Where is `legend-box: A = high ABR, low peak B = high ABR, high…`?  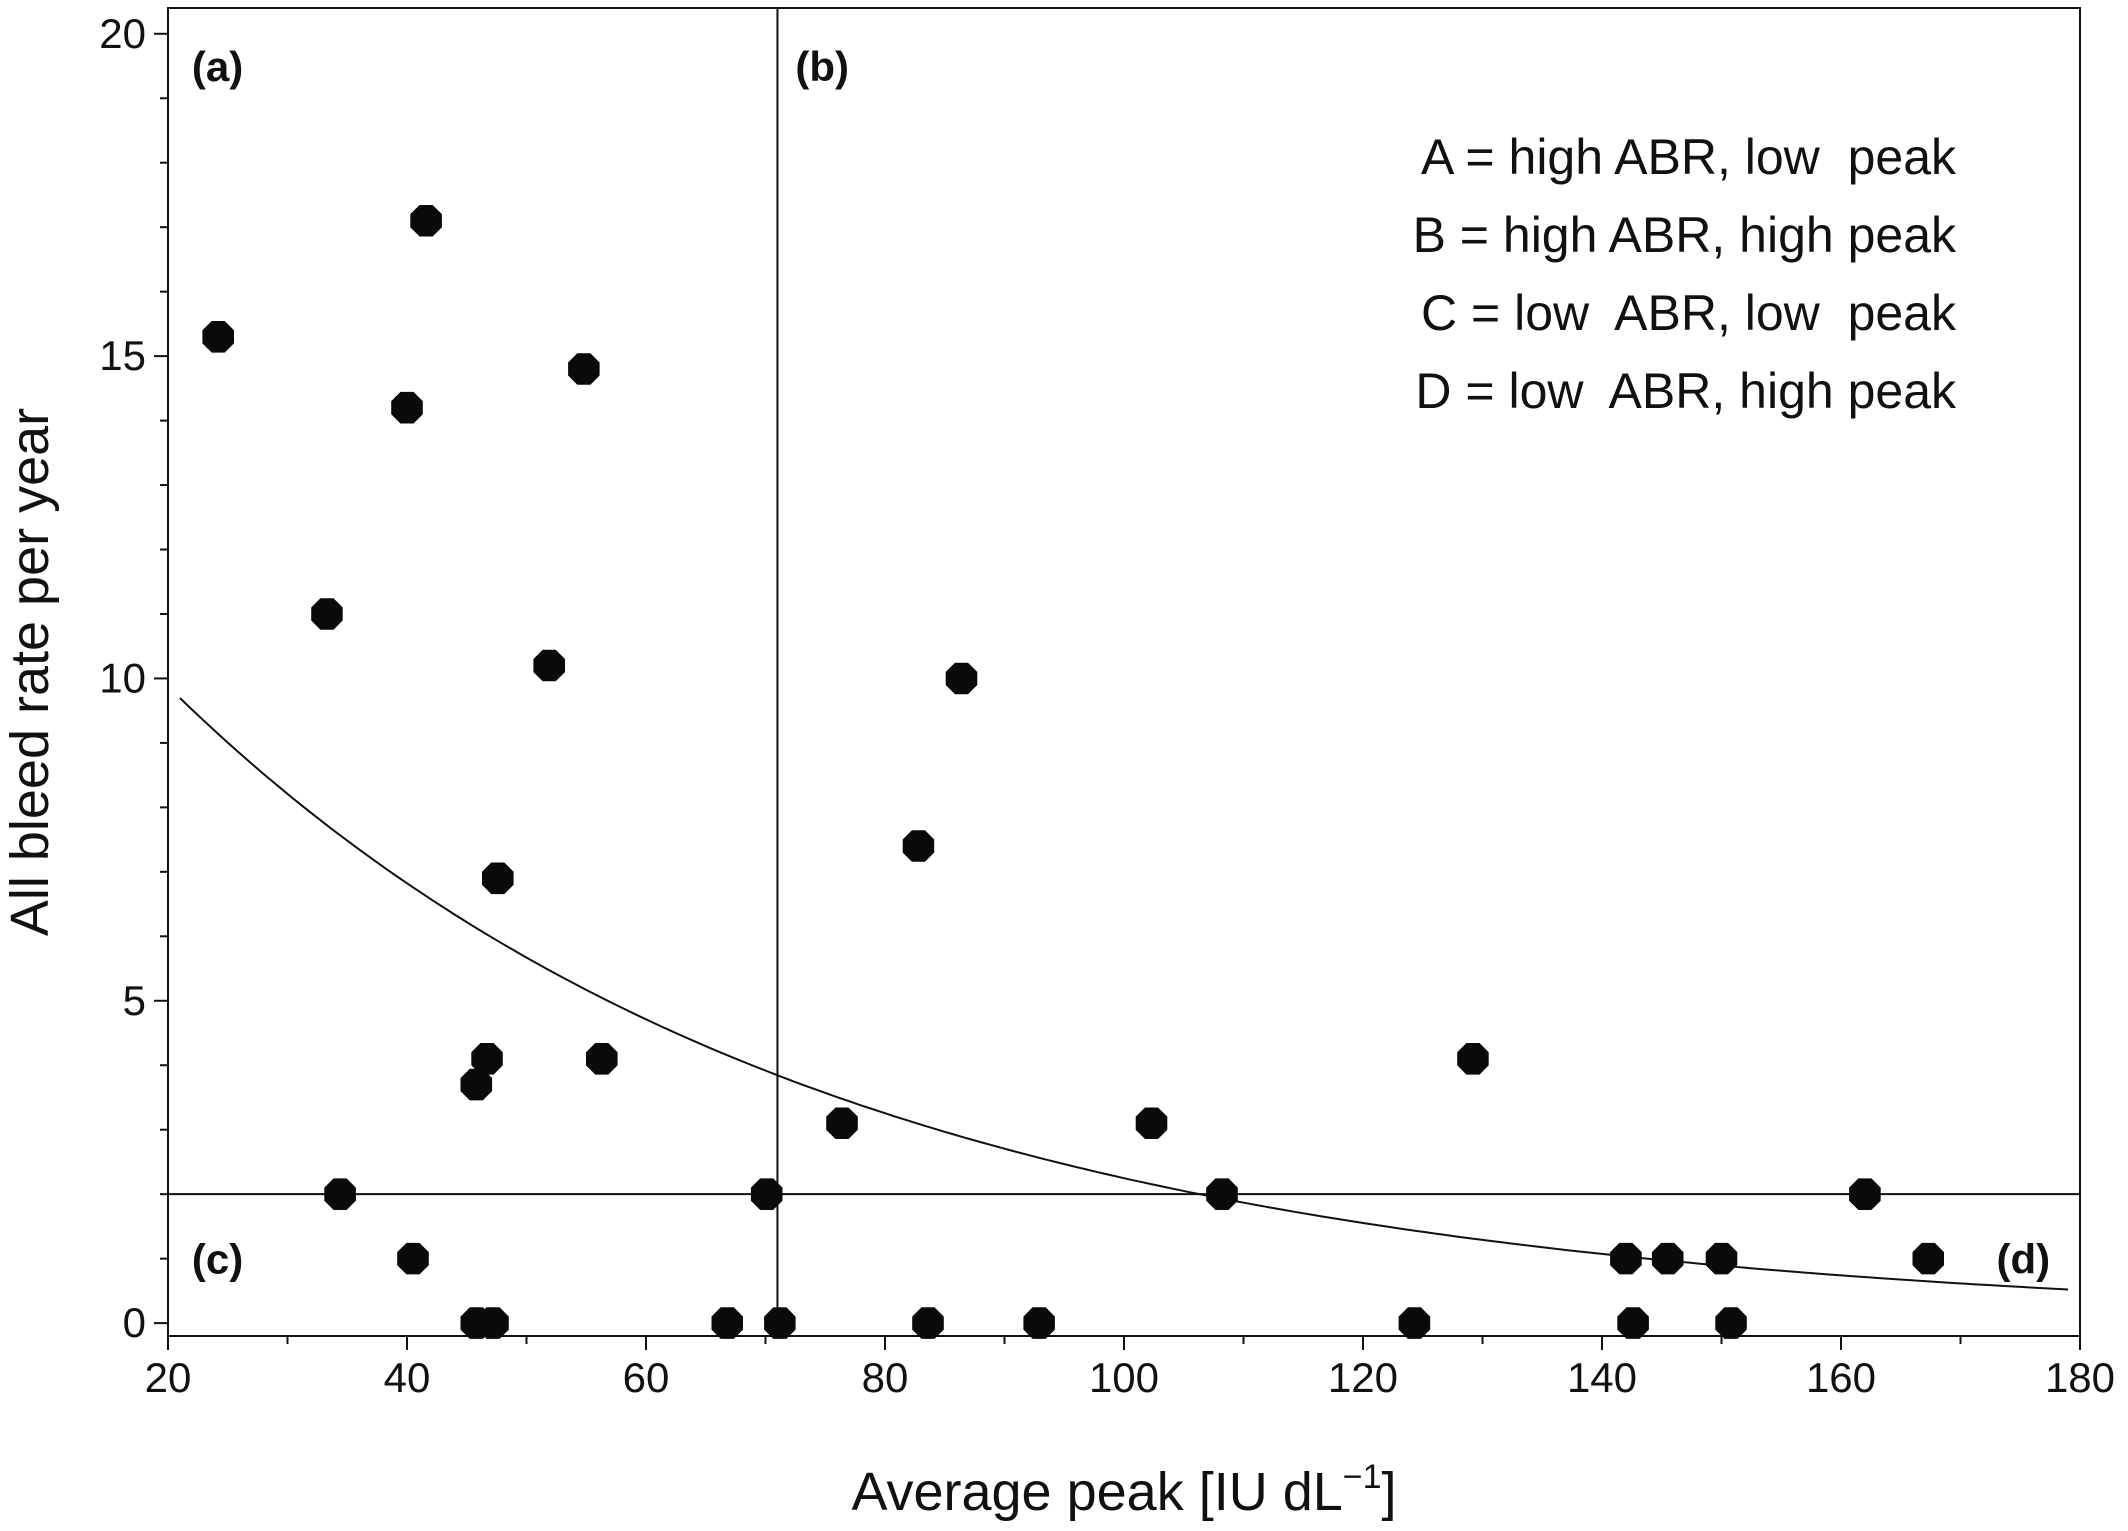 legend-box: A = high ABR, low peak B = high ABR, high… is located at coordinates (1685, 274).